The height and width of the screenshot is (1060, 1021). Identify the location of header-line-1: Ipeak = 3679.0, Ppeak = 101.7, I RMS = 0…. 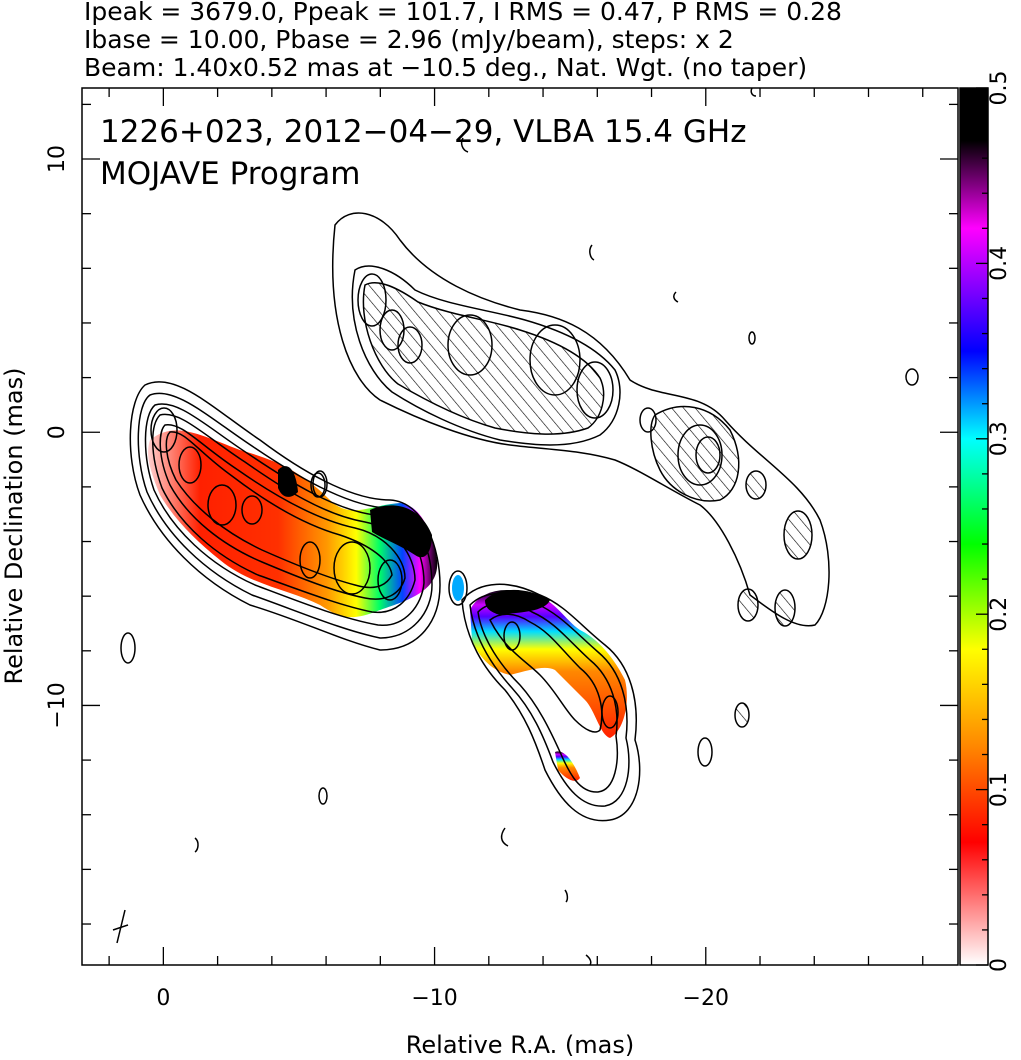
(463, 13).